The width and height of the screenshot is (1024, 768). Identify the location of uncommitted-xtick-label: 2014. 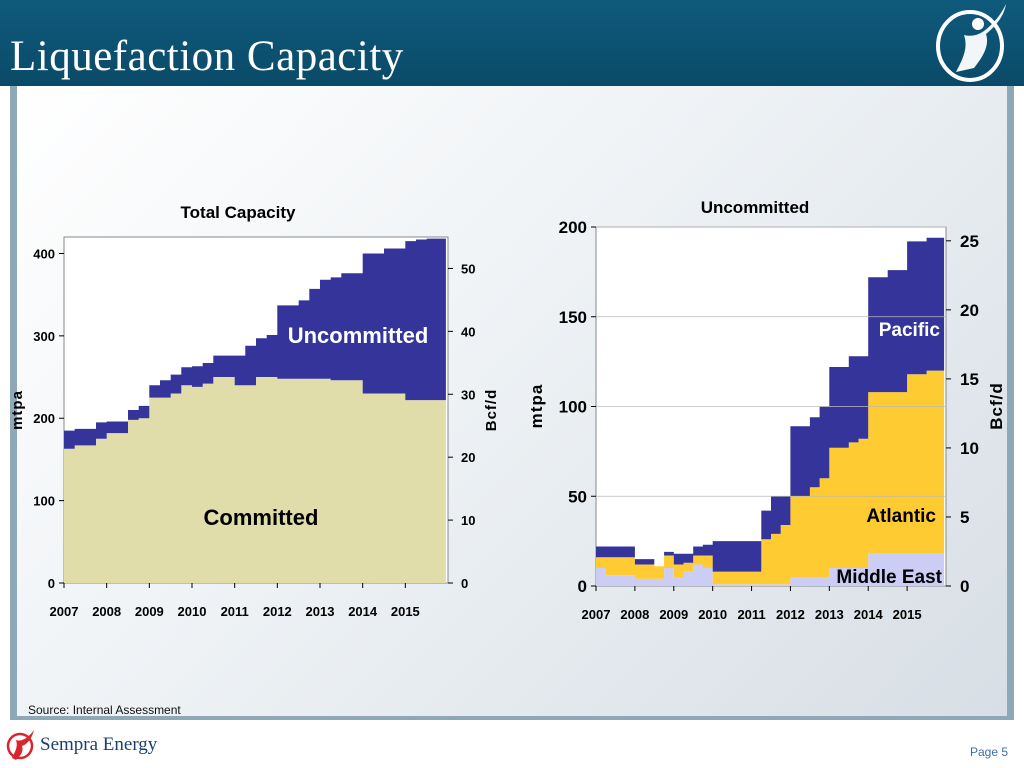
(869, 614).